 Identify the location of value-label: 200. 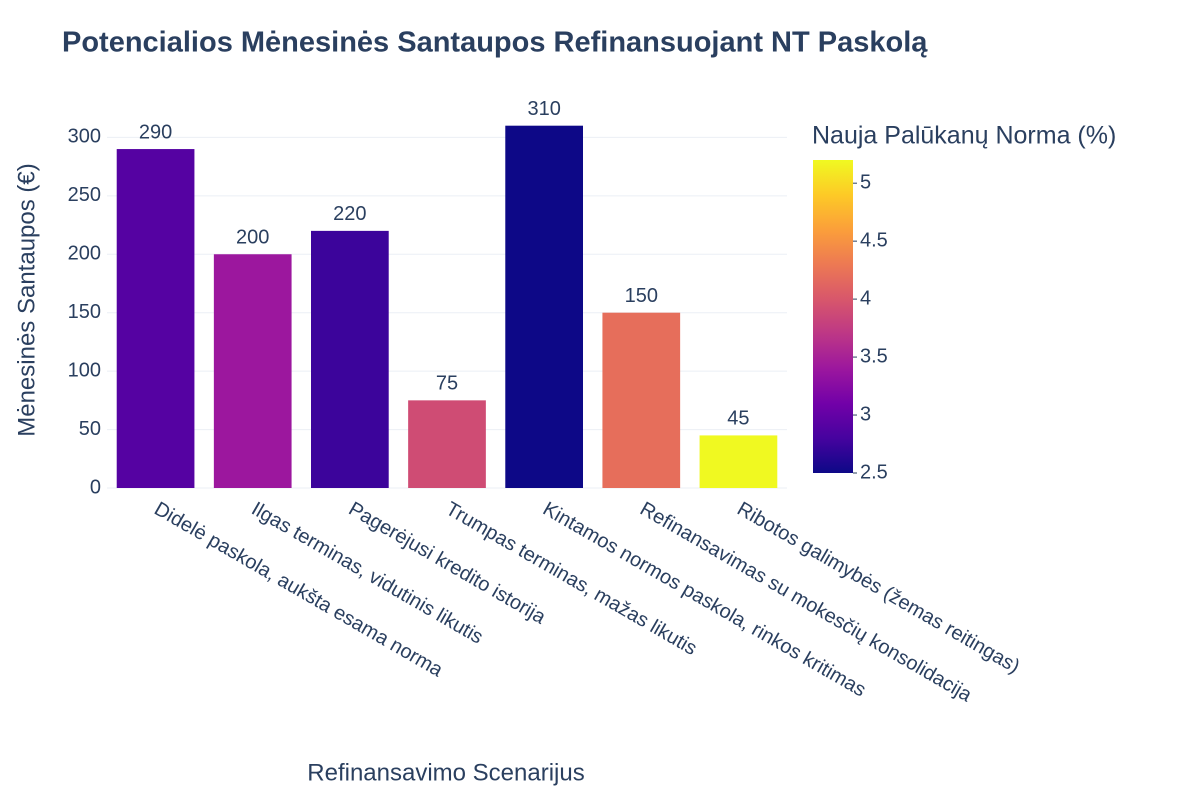
(252, 238).